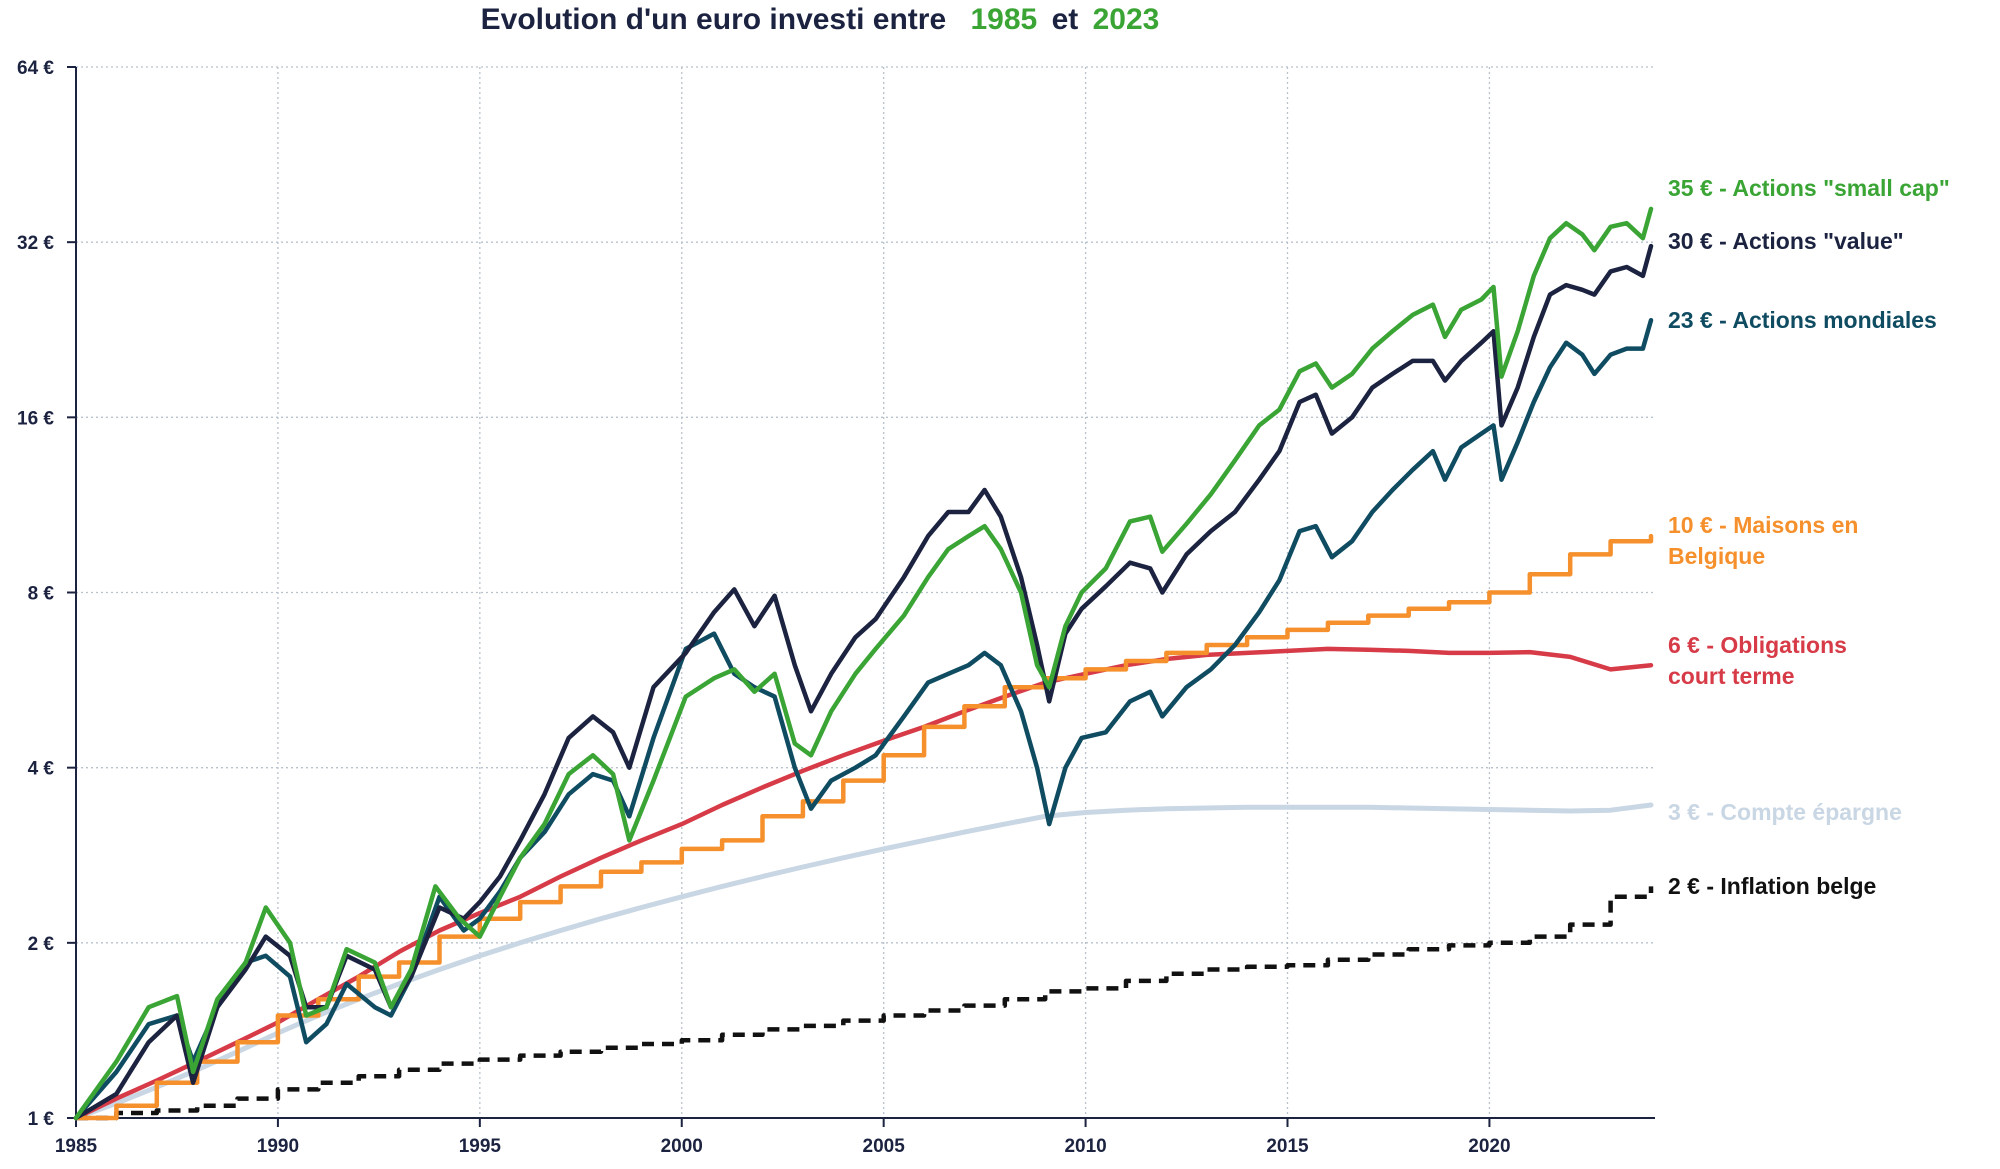 The height and width of the screenshot is (1169, 2000). What do you see at coordinates (1489, 1146) in the screenshot?
I see `x-tick-label: 2020` at bounding box center [1489, 1146].